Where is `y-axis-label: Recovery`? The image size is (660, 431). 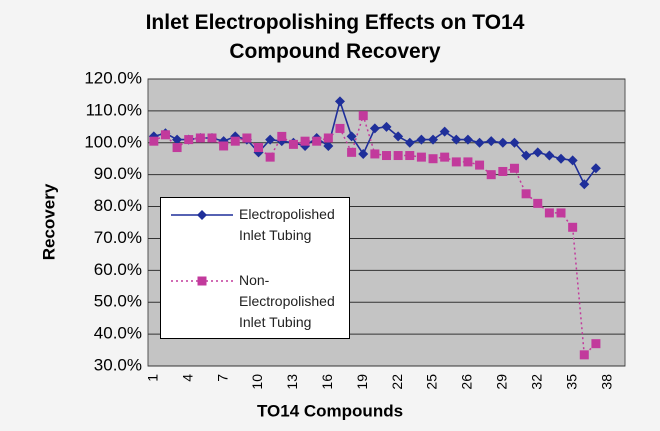
y-axis-label: Recovery is located at coordinates (48, 221).